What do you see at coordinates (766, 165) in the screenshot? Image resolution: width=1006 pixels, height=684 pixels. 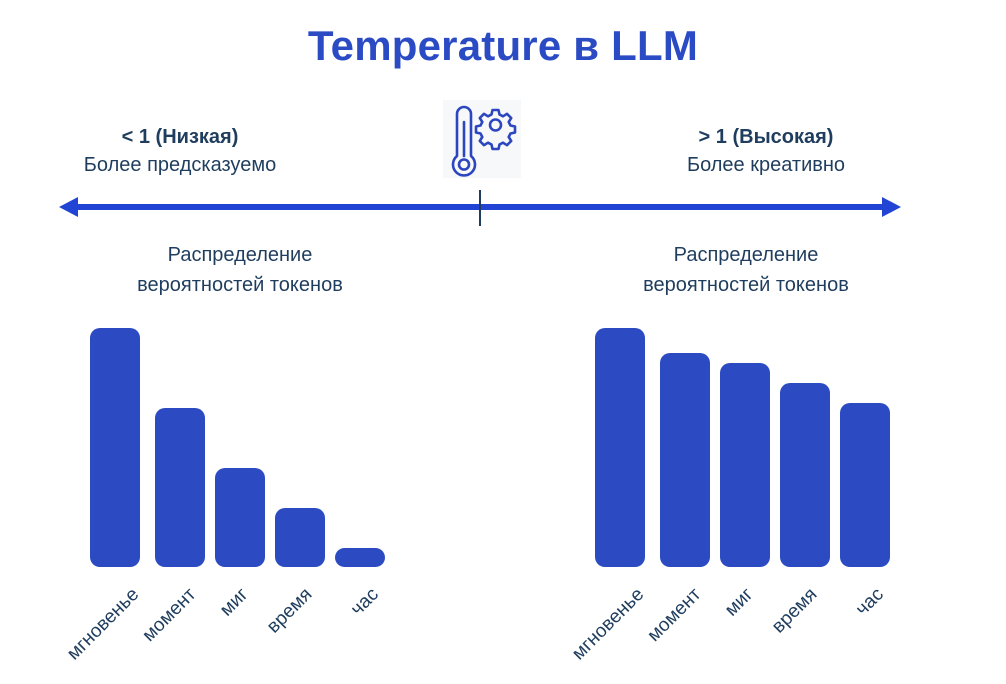 I see `high-temperature-subtitle: Более креативно` at bounding box center [766, 165].